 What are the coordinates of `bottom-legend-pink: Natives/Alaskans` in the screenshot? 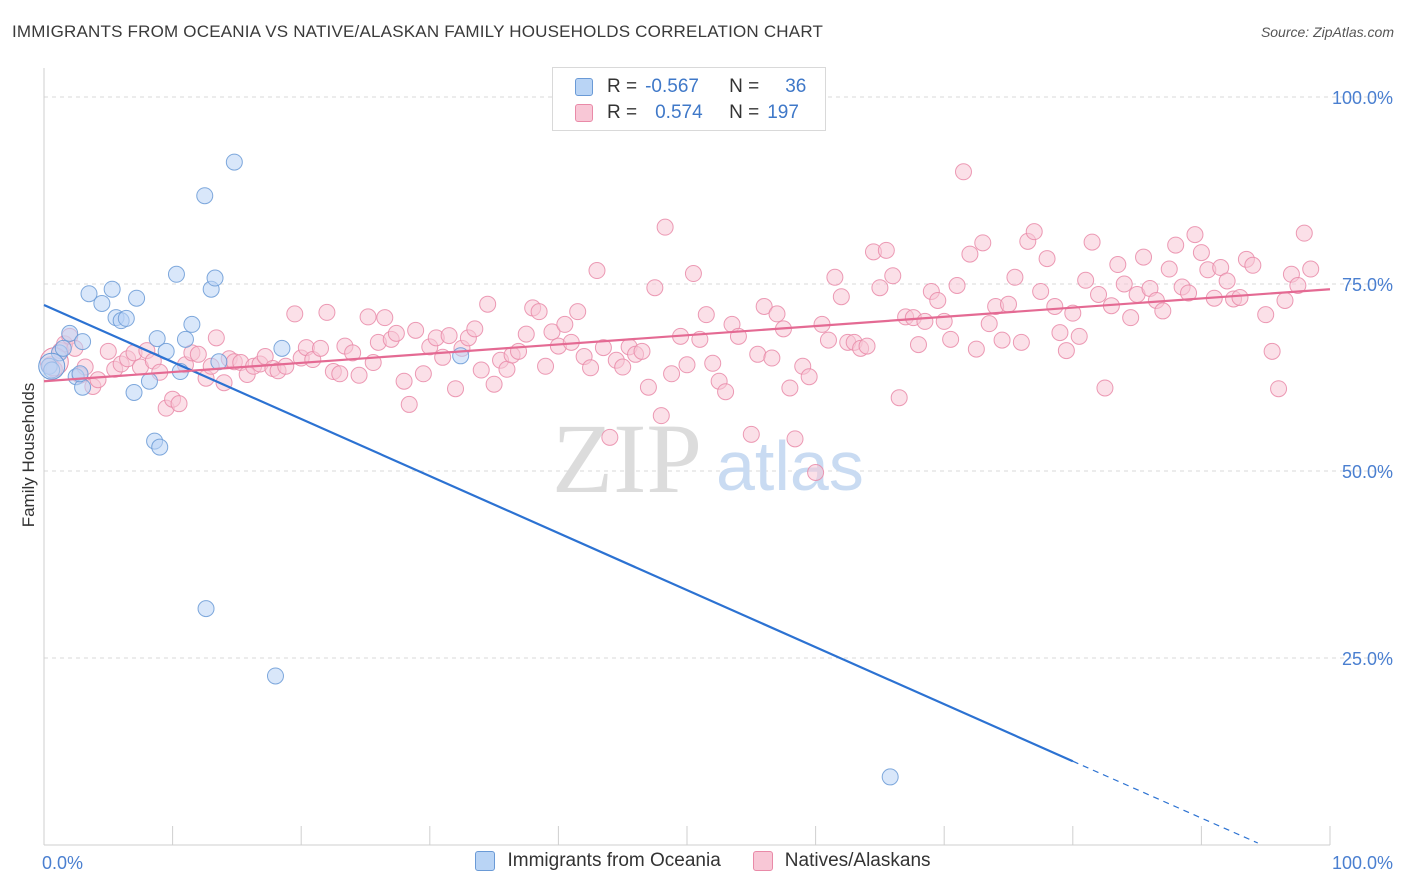 It's located at (841, 861).